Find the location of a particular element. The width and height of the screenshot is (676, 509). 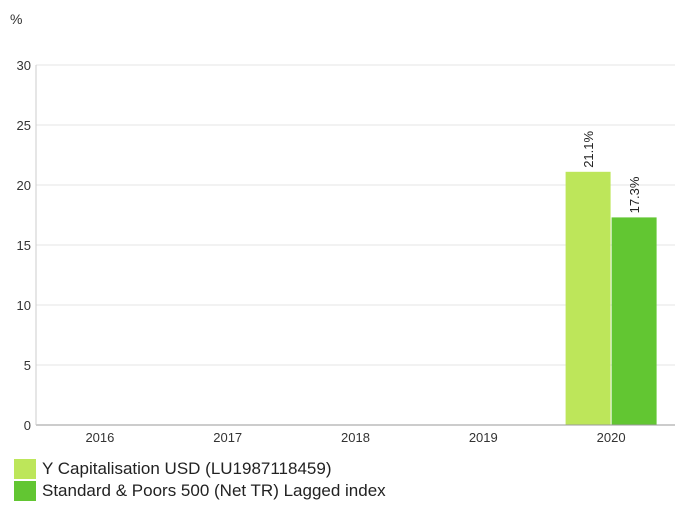

x-tick-label: 2017 is located at coordinates (227, 437).